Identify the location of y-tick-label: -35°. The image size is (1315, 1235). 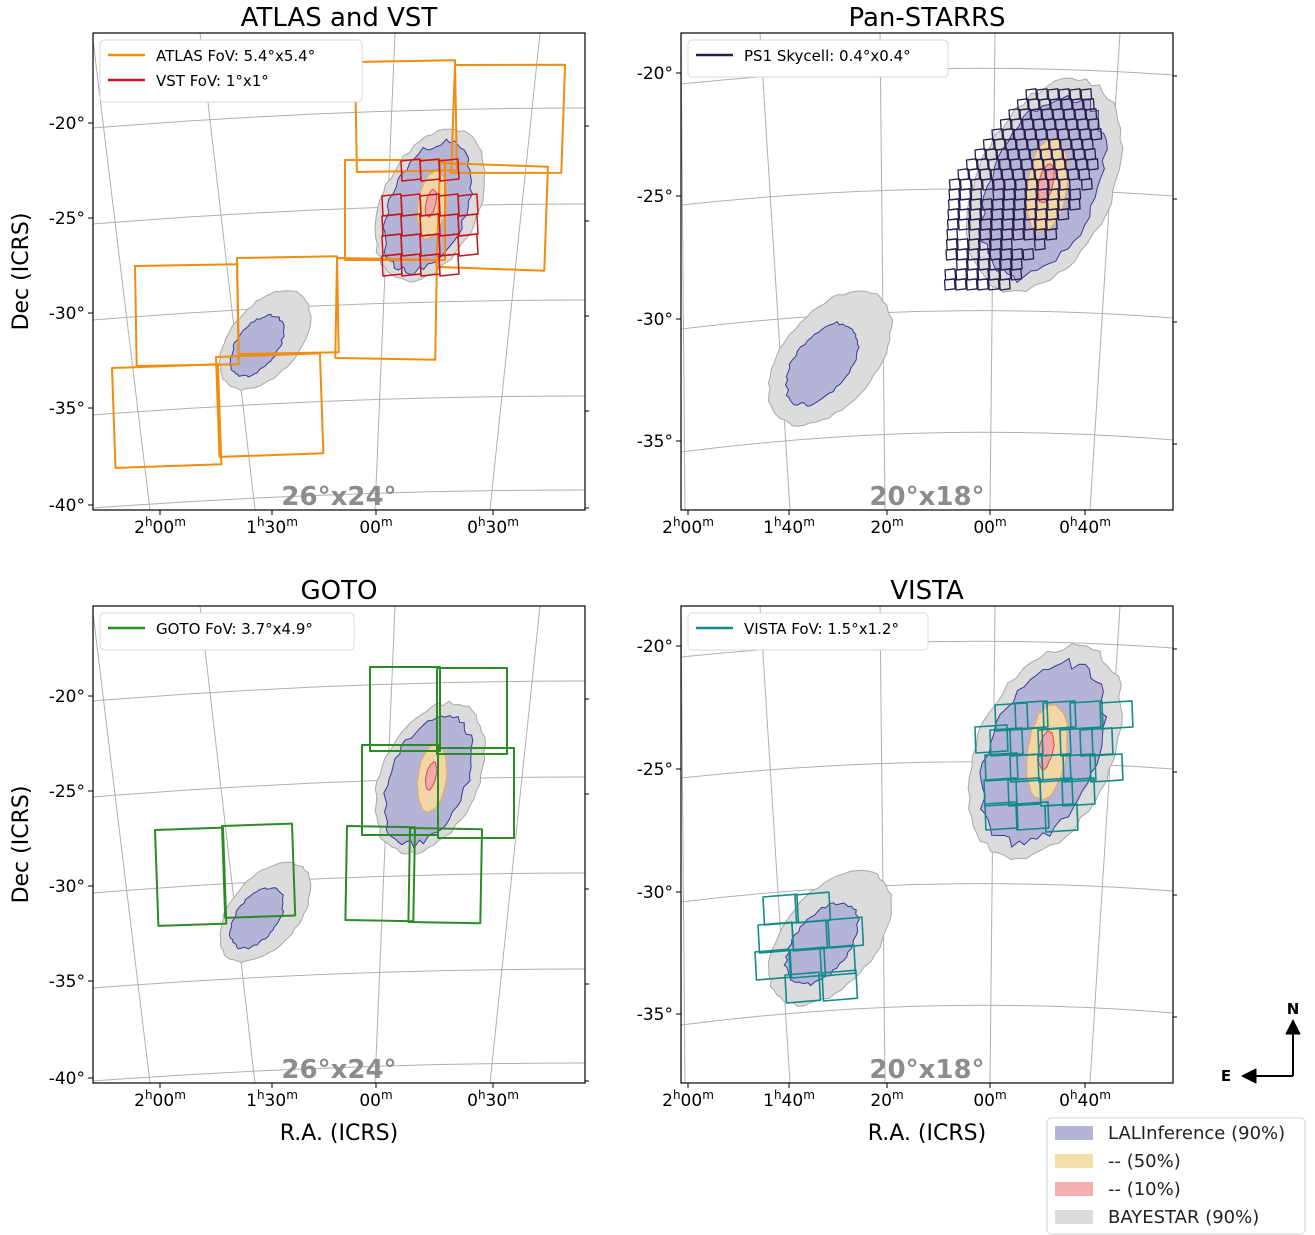
(67, 409).